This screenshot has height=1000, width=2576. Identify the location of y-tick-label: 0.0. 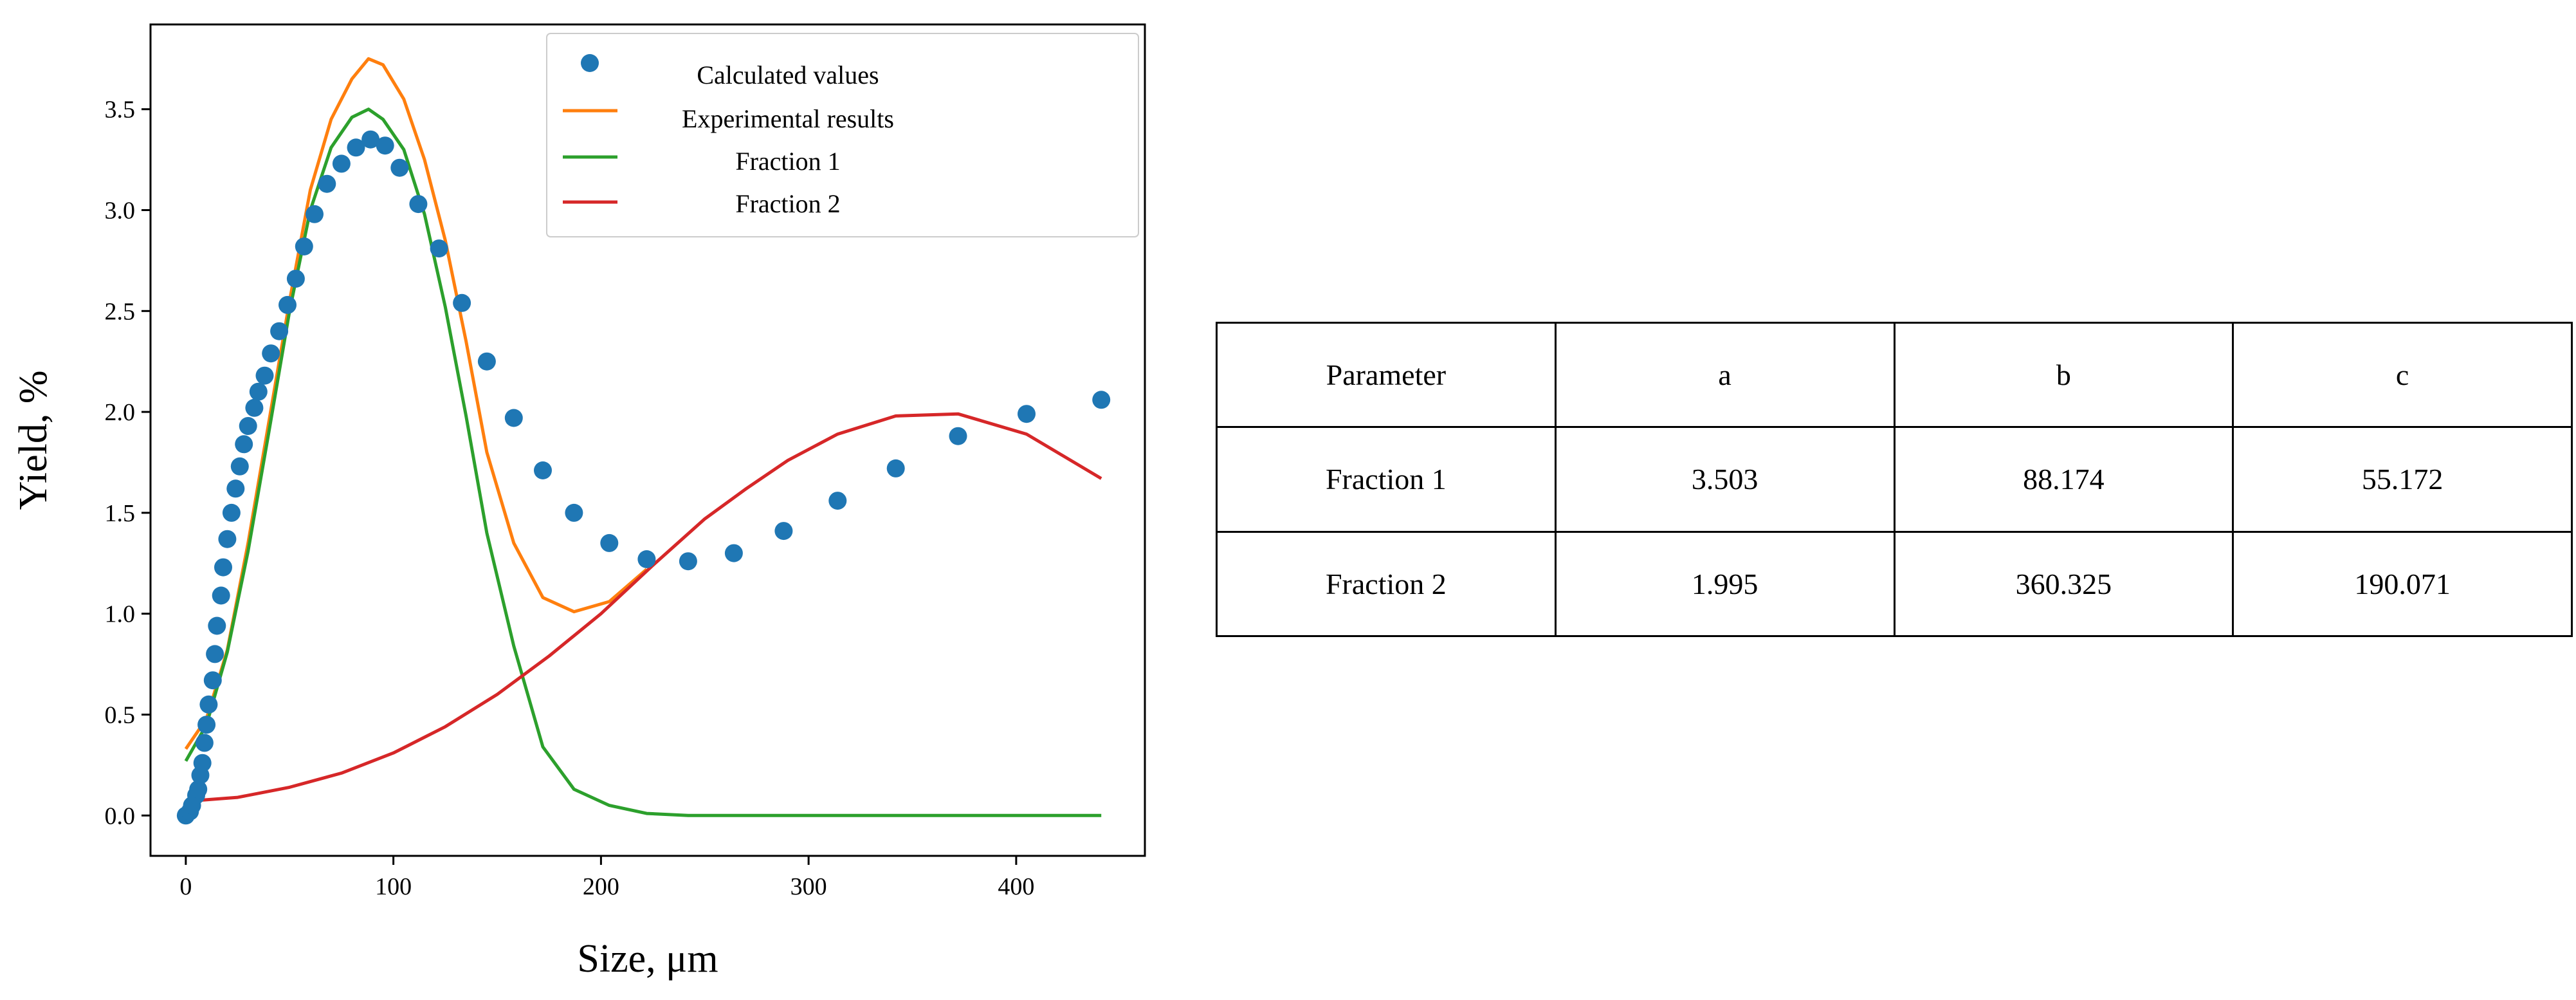
(121, 815).